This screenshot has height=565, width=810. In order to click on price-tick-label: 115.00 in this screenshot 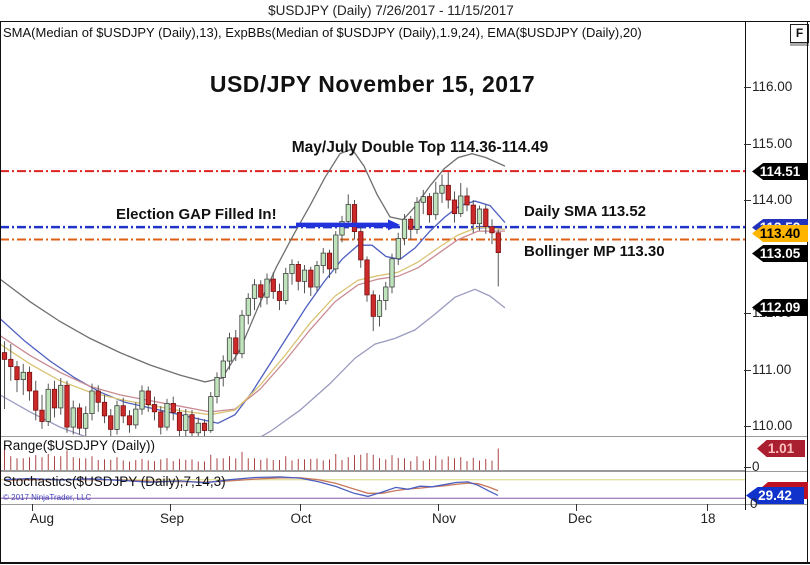, I will do `click(772, 143)`.